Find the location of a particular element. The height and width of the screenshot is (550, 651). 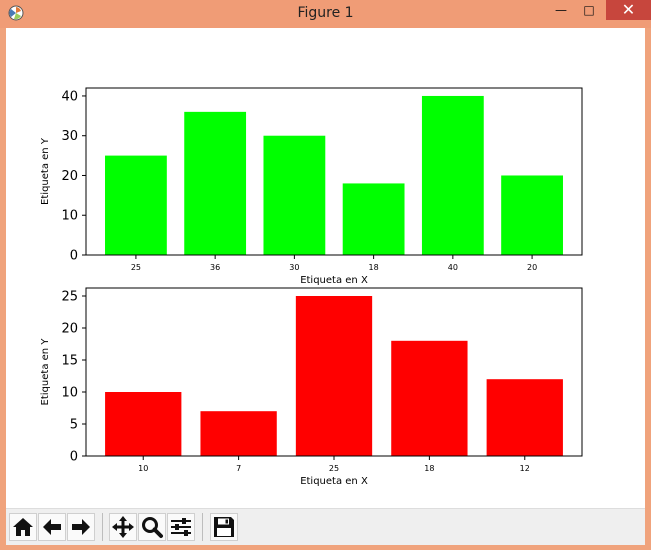

pan-button is located at coordinates (123, 527).